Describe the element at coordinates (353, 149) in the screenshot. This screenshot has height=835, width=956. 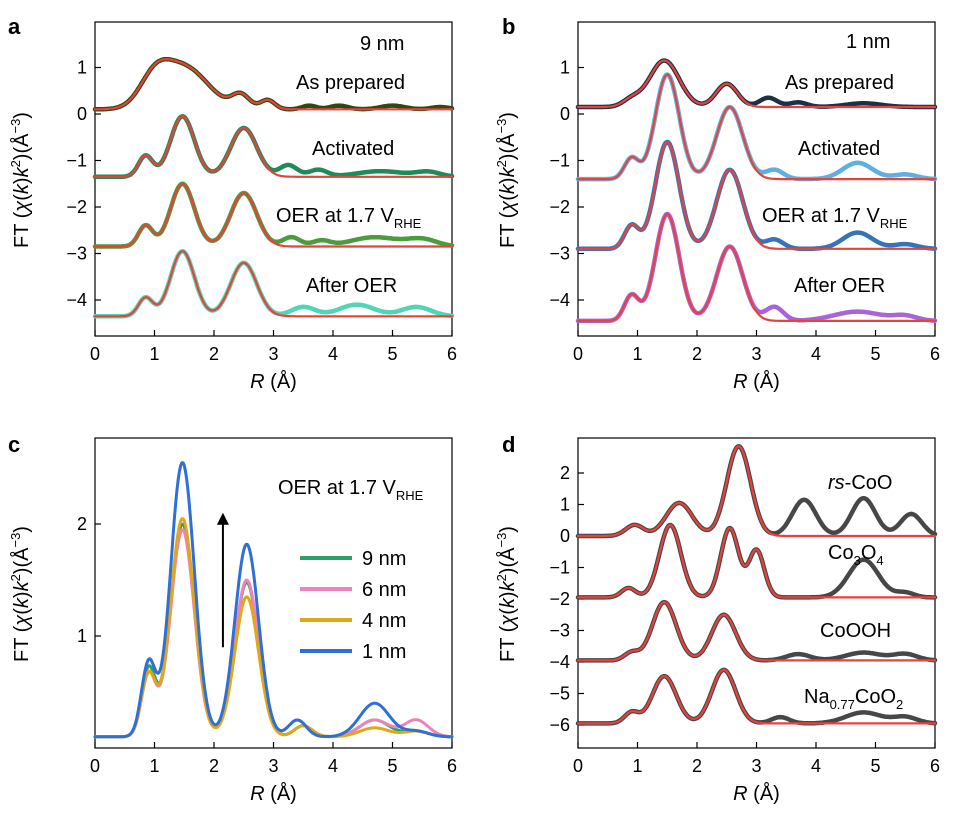
I see `panel-a-label-activated: Activated` at that location.